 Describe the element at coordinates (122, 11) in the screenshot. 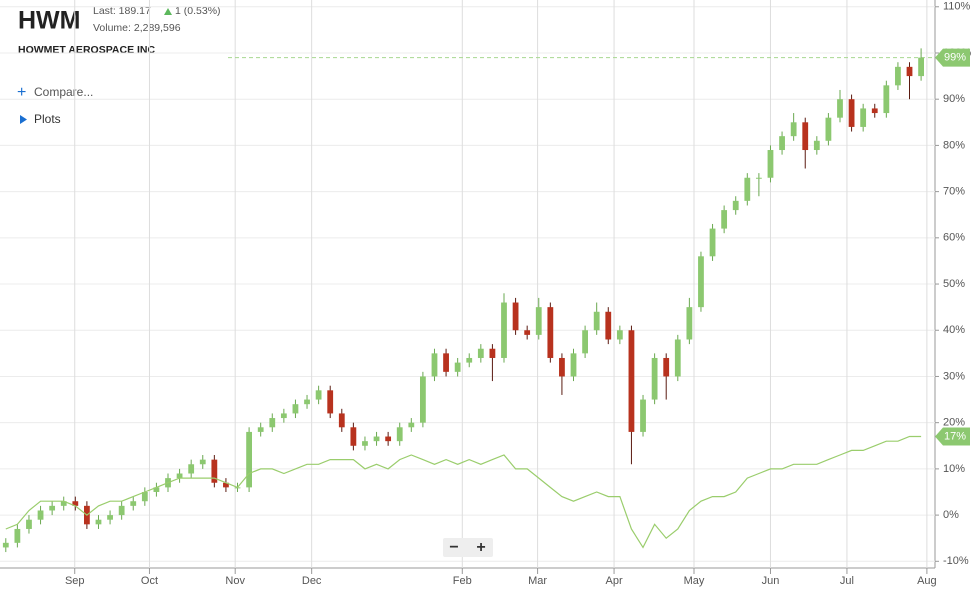

I see `last-price: Last: 189.17` at that location.